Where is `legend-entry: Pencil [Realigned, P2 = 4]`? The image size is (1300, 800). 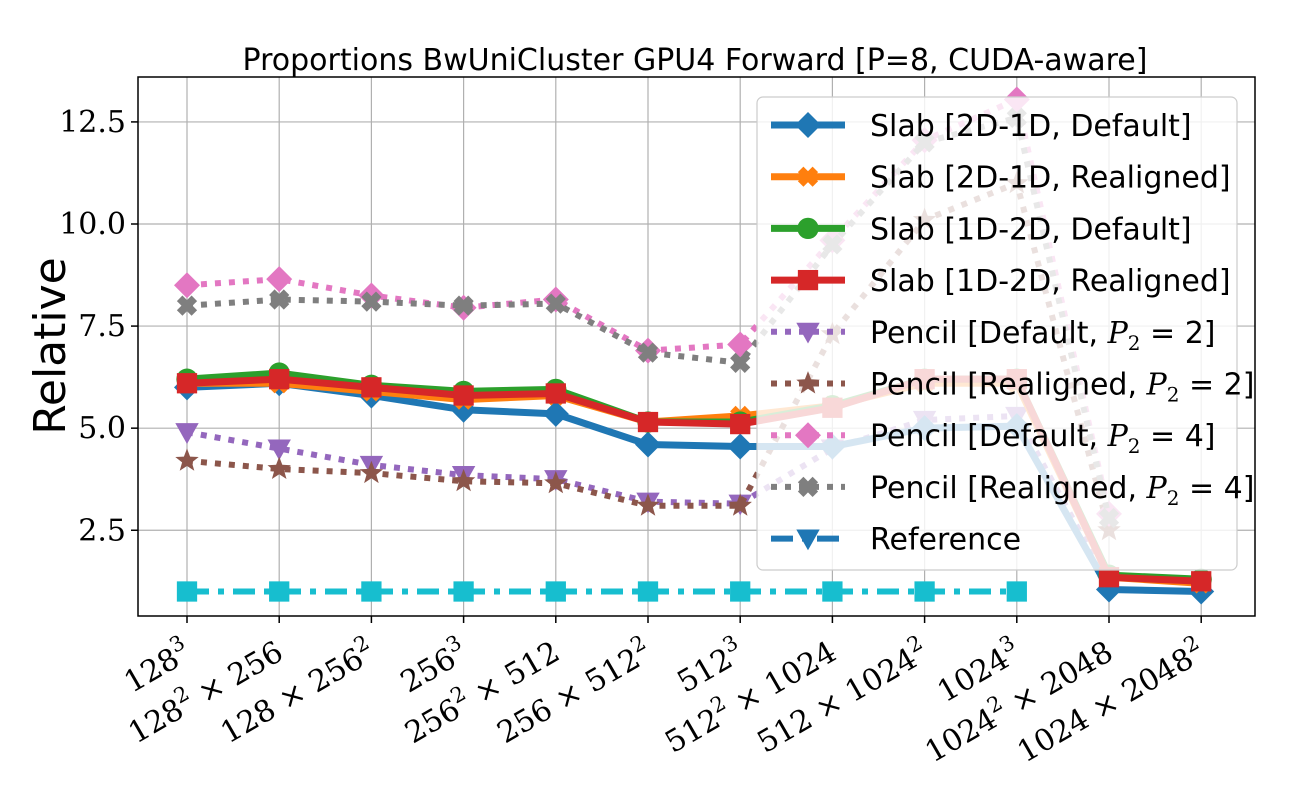 legend-entry: Pencil [Realigned, P2 = 4] is located at coordinates (1012, 490).